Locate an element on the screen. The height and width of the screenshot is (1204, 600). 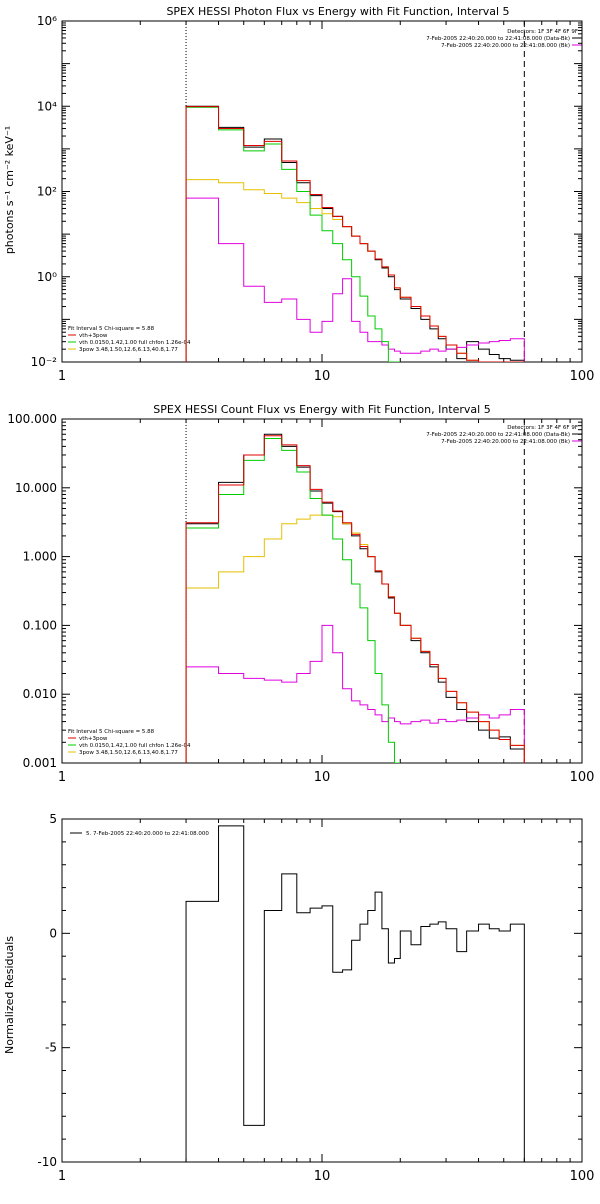
y-axis-label: photons s⁻¹ cm⁻² keV⁻¹ is located at coordinates (9, 190).